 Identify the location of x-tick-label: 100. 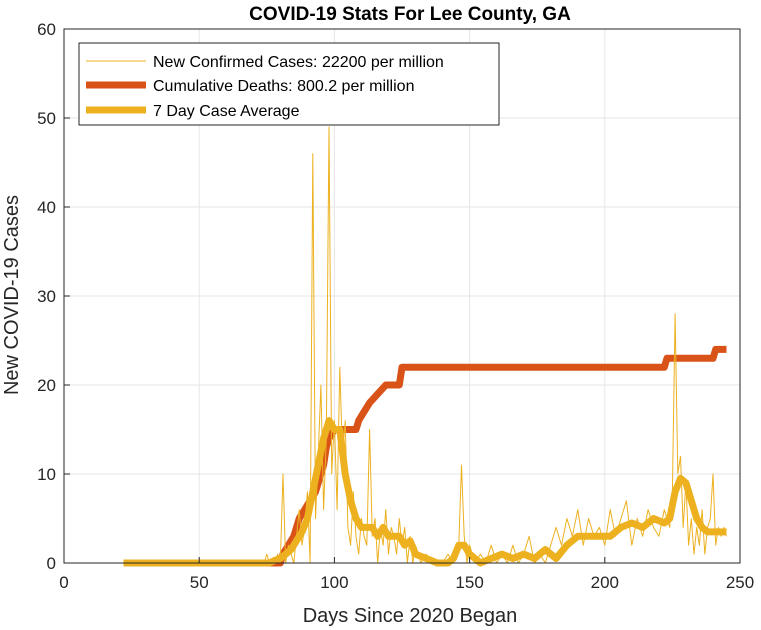
(334, 582).